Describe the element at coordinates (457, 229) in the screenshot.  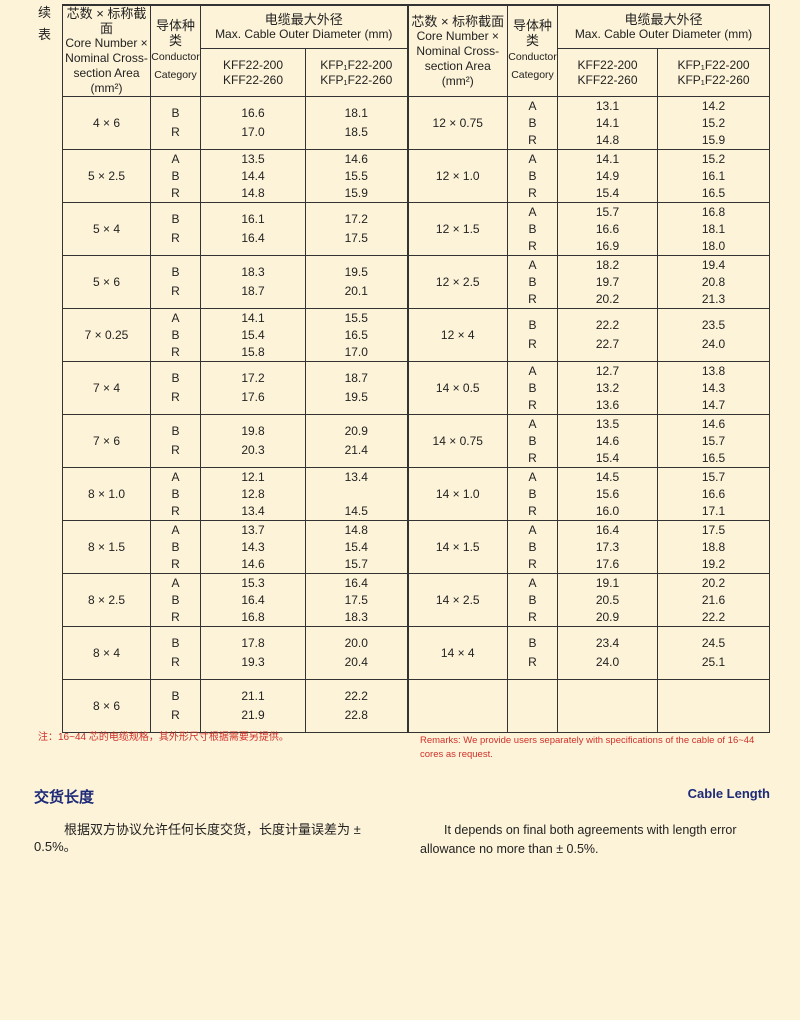
I see `size-cell-right: 12 × 1.5` at that location.